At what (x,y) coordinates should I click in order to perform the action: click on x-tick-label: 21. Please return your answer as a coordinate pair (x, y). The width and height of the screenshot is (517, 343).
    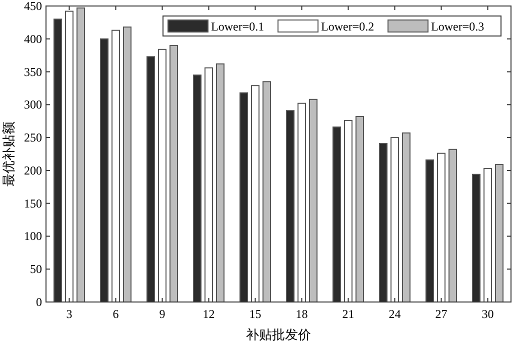
    Looking at the image, I should click on (348, 314).